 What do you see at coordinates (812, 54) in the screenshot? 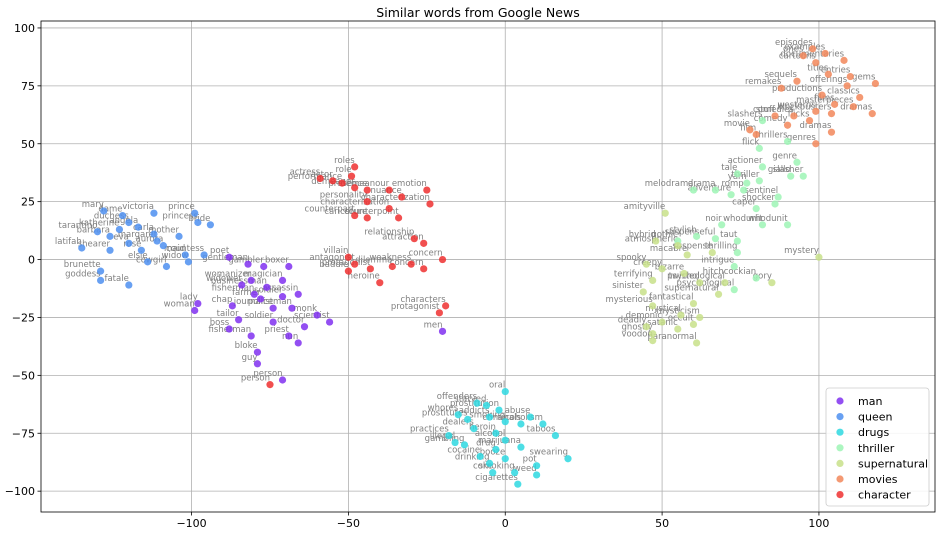
I see `word-label: documentaries` at bounding box center [812, 54].